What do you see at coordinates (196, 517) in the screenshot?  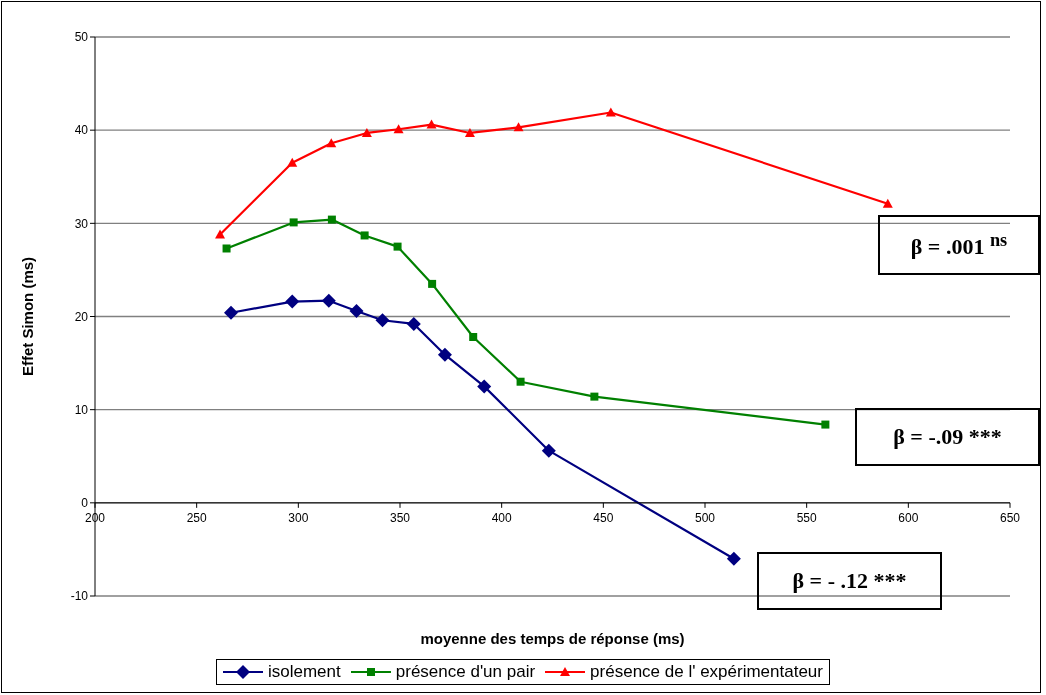 I see `x-tick-label: 250` at bounding box center [196, 517].